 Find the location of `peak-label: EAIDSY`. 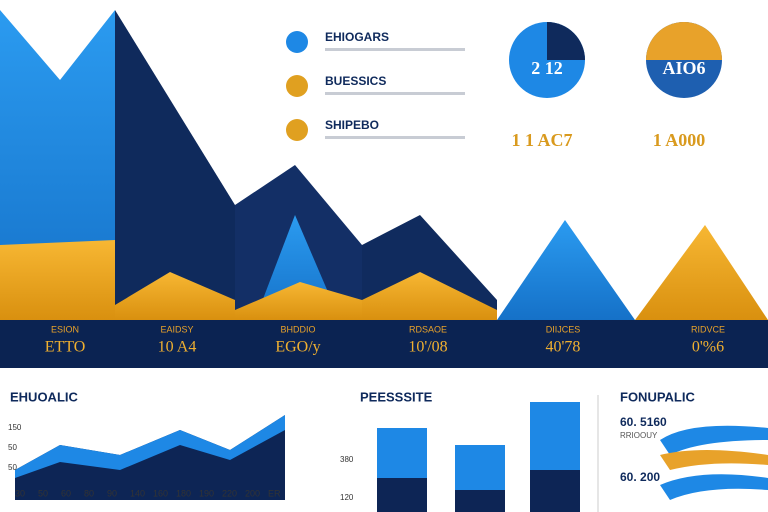

peak-label: EAIDSY is located at coordinates (176, 329).